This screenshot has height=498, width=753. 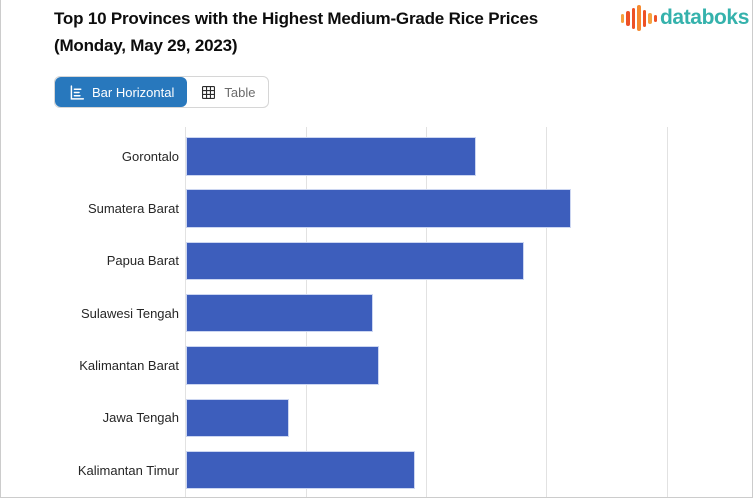 I want to click on table-icon, so click(x=208, y=92).